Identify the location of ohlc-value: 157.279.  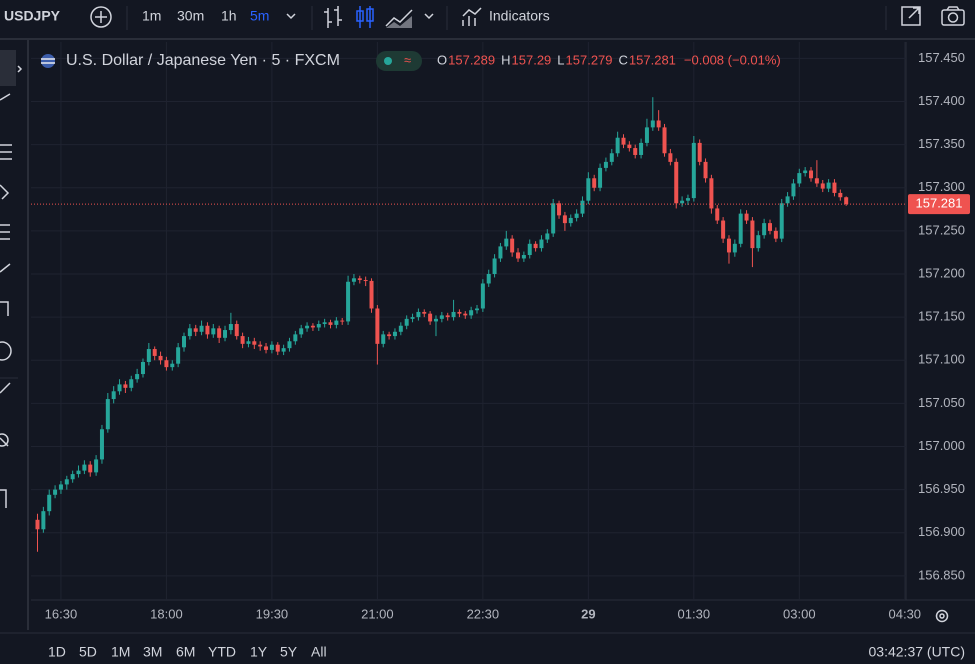
(589, 59).